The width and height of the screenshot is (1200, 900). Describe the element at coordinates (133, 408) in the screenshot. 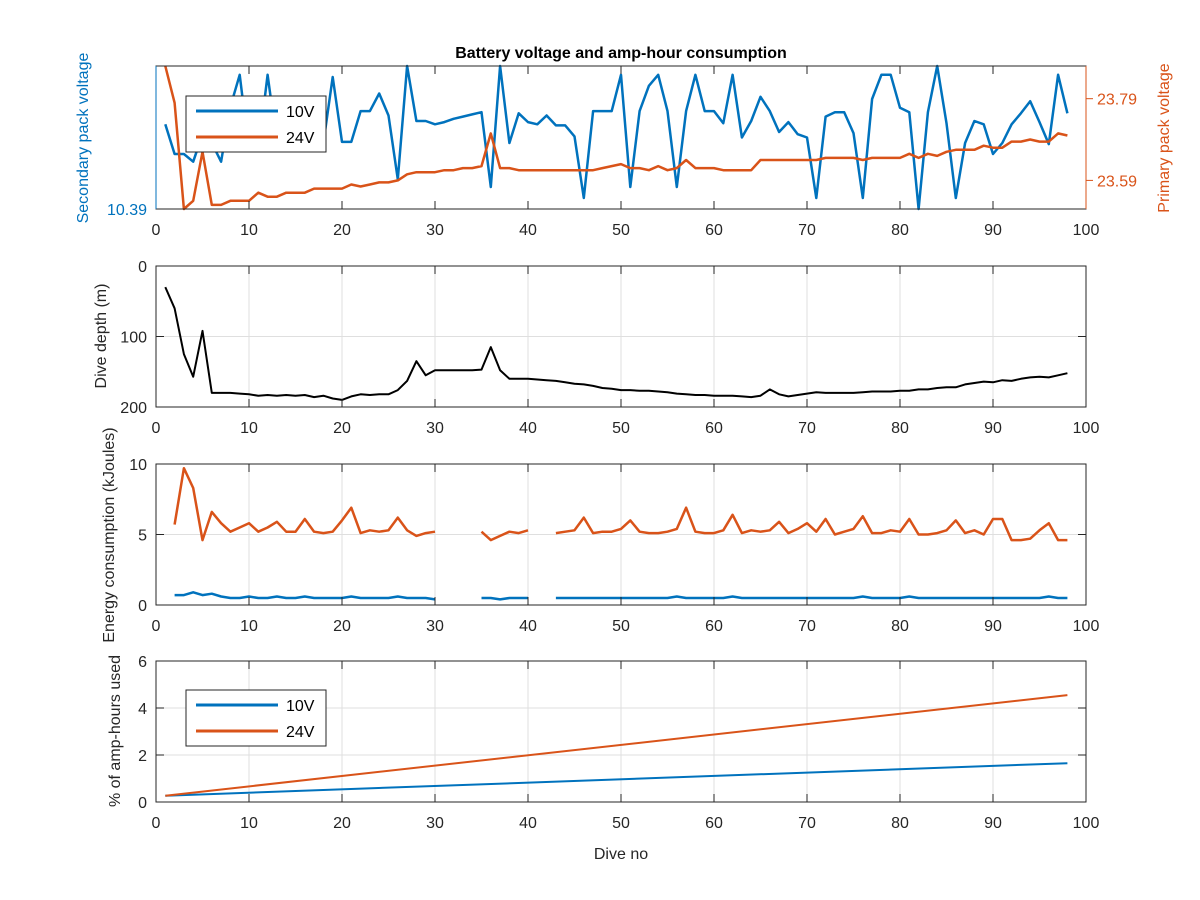

I see `y-tick-label: 200` at that location.